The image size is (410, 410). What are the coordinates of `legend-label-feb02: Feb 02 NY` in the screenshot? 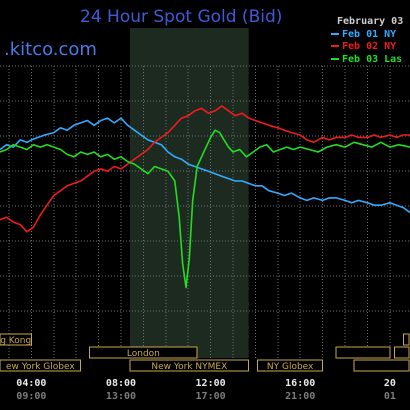 It's located at (369, 46).